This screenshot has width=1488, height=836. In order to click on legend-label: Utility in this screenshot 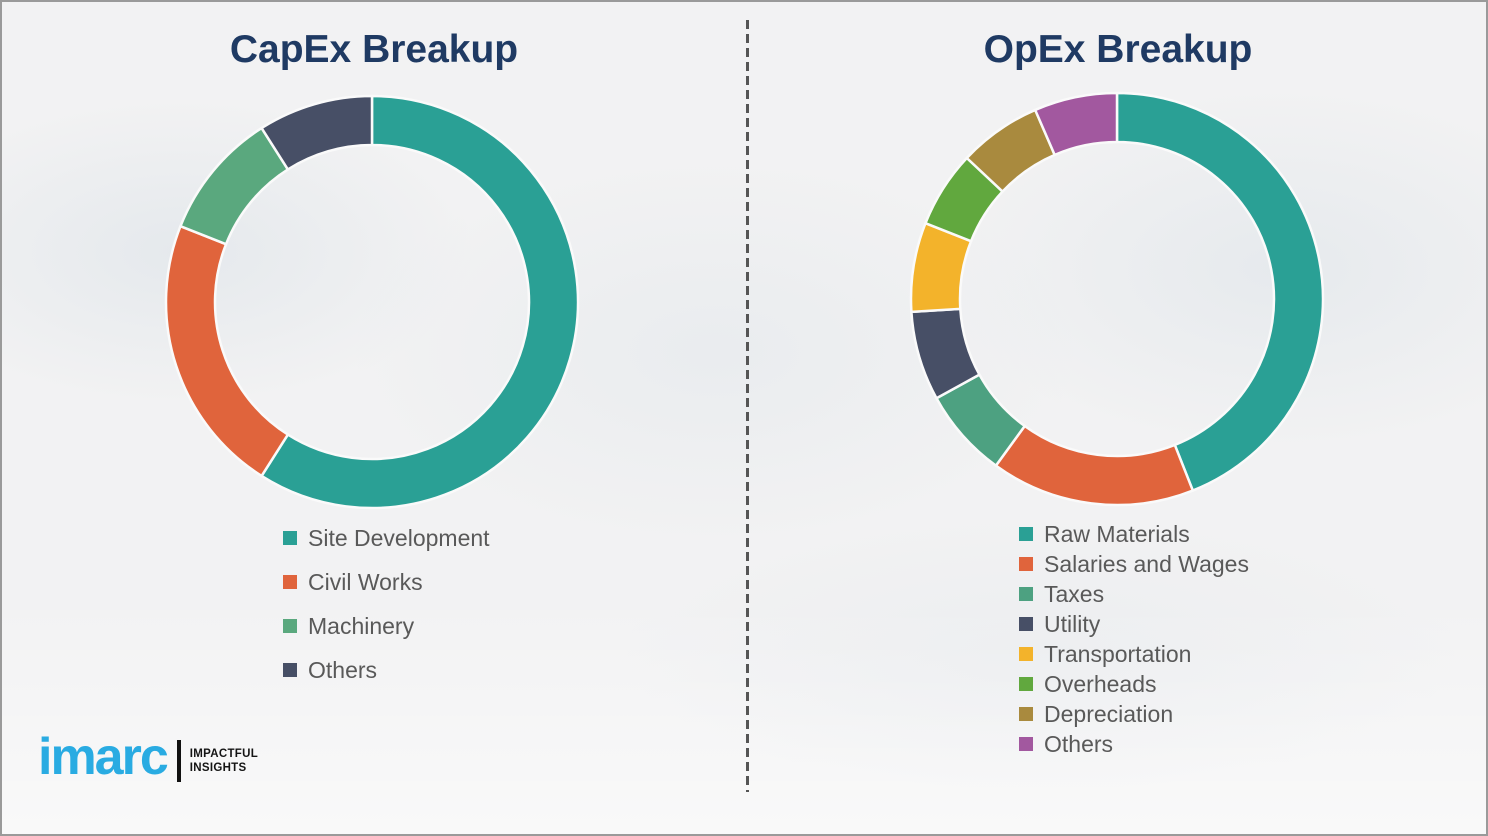, I will do `click(1072, 623)`.